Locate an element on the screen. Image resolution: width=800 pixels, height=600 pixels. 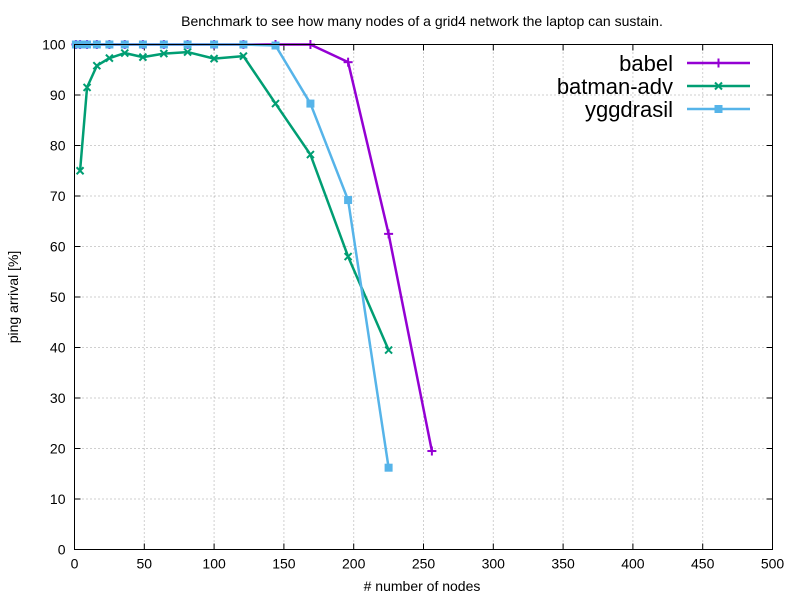
legend-marker-yggdrasil is located at coordinates (718, 109).